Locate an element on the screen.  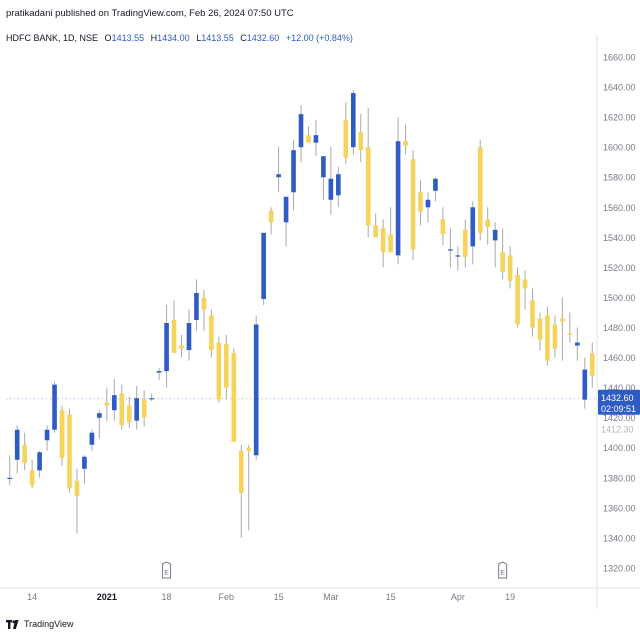
y-tick-label: 1520.00 is located at coordinates (619, 268).